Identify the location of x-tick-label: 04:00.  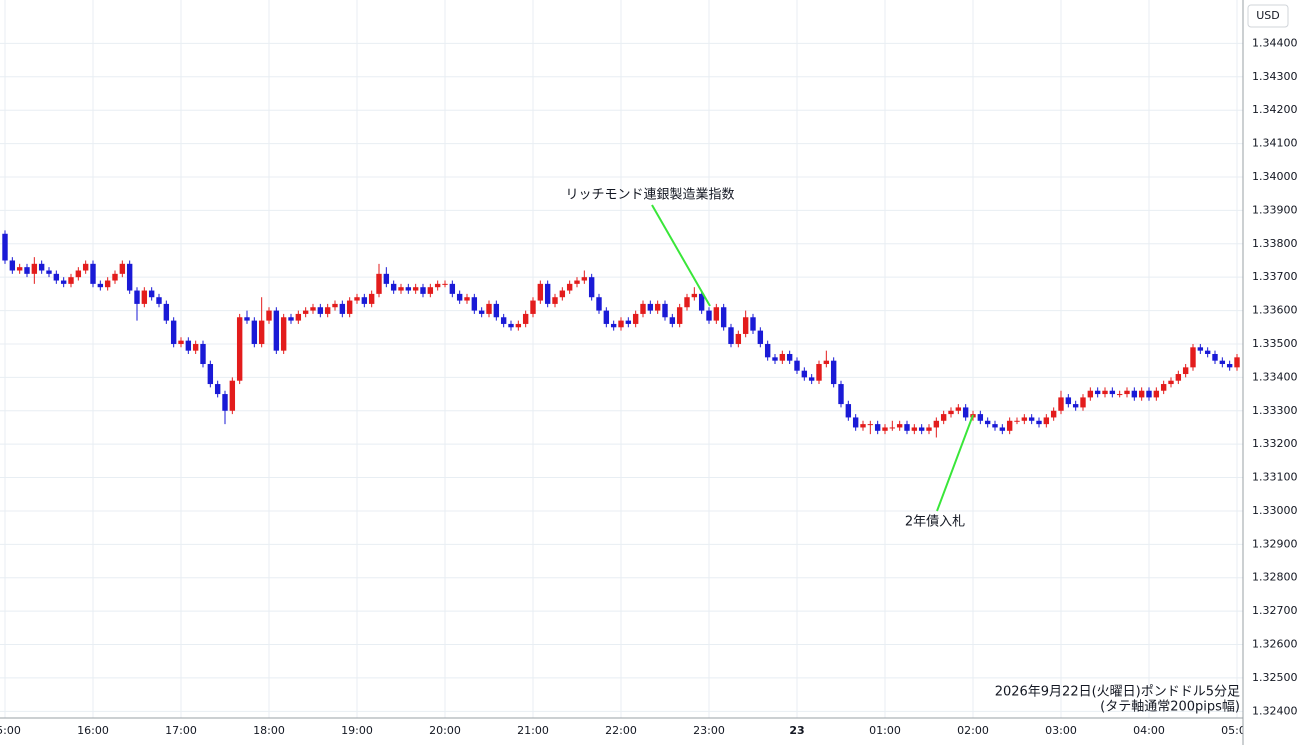
(1149, 730).